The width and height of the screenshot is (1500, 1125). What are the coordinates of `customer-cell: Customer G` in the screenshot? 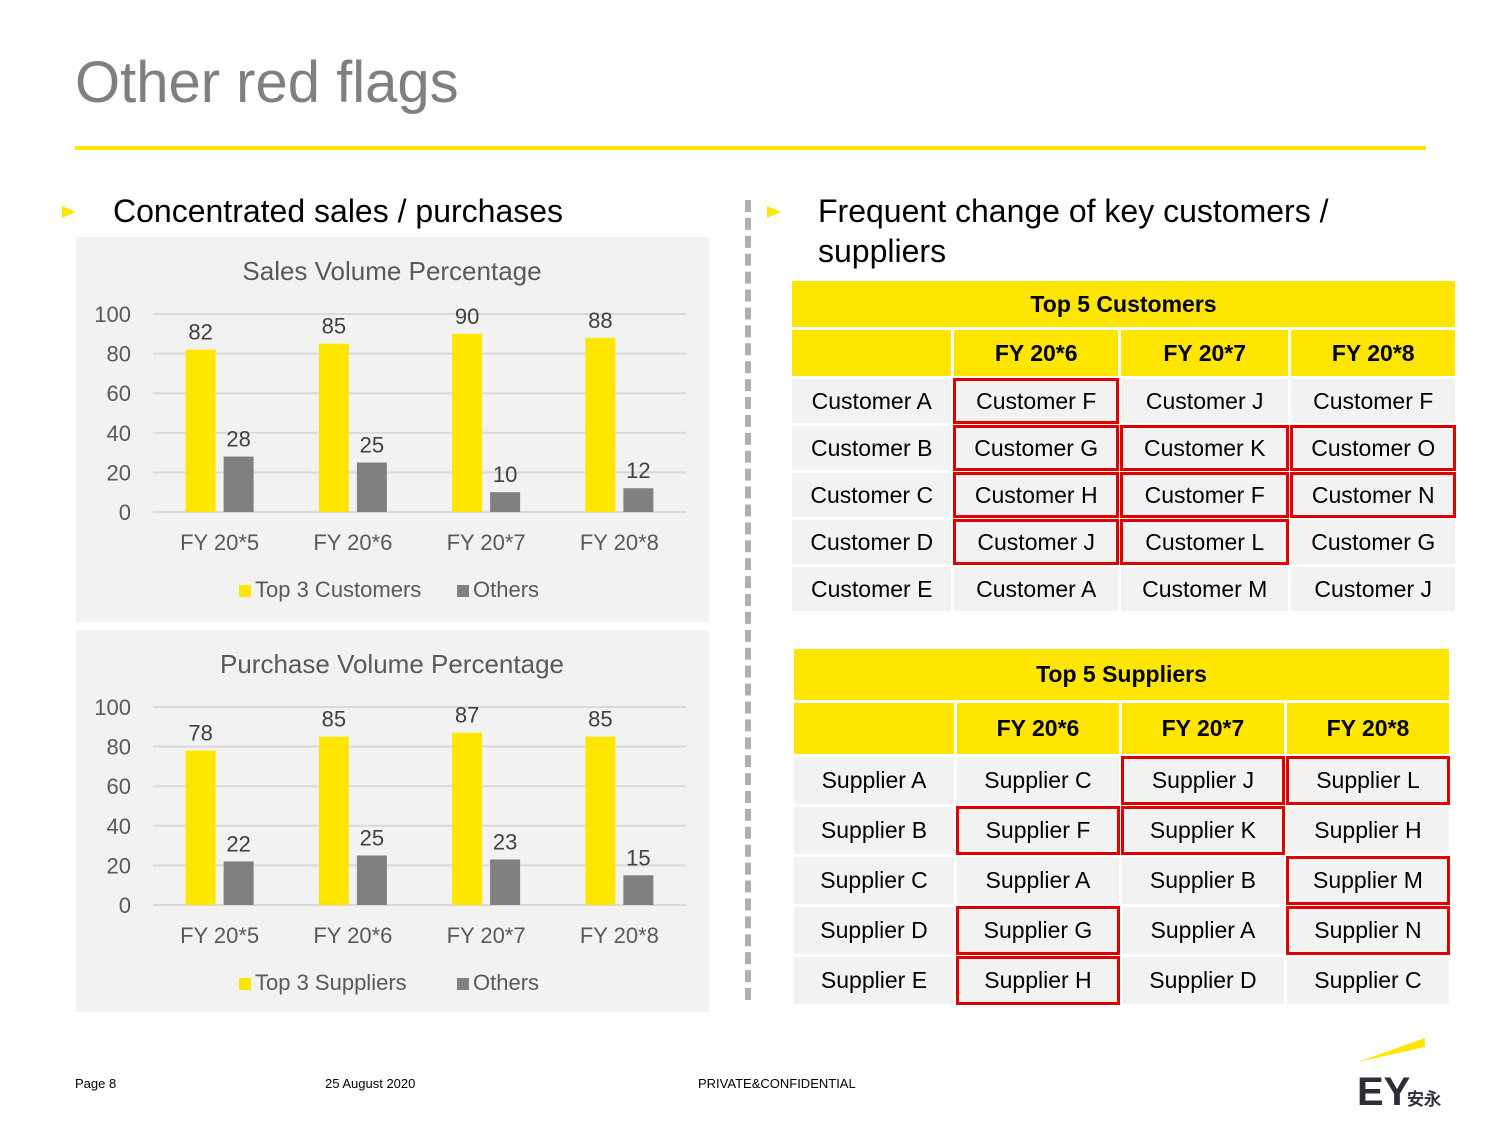 It's located at (1373, 542).